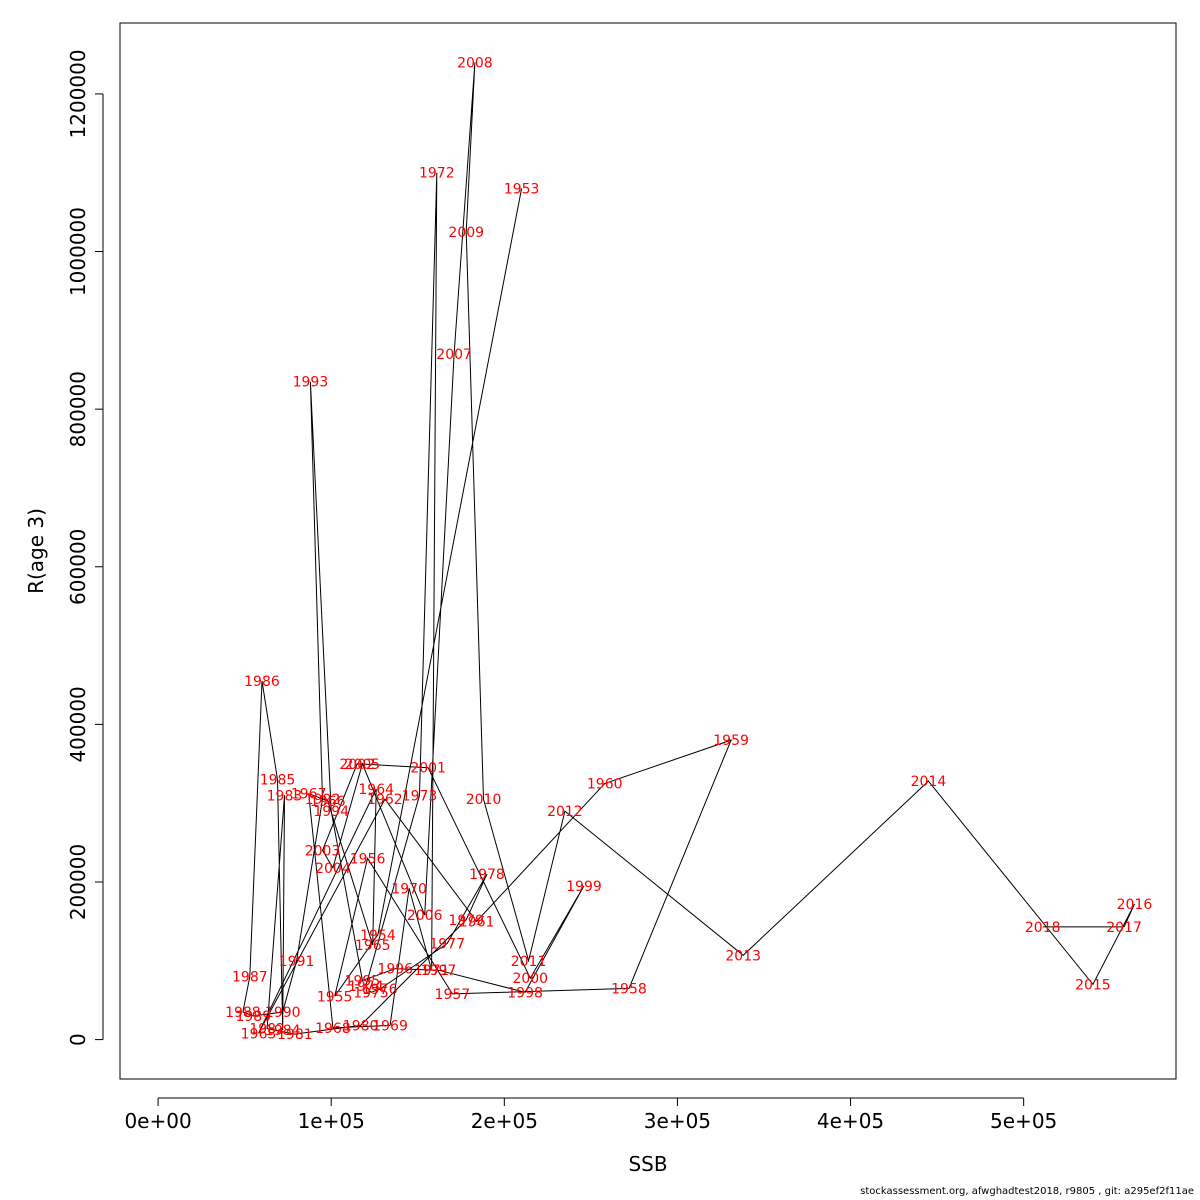  What do you see at coordinates (453, 995) in the screenshot?
I see `point-label-1957: 1957` at bounding box center [453, 995].